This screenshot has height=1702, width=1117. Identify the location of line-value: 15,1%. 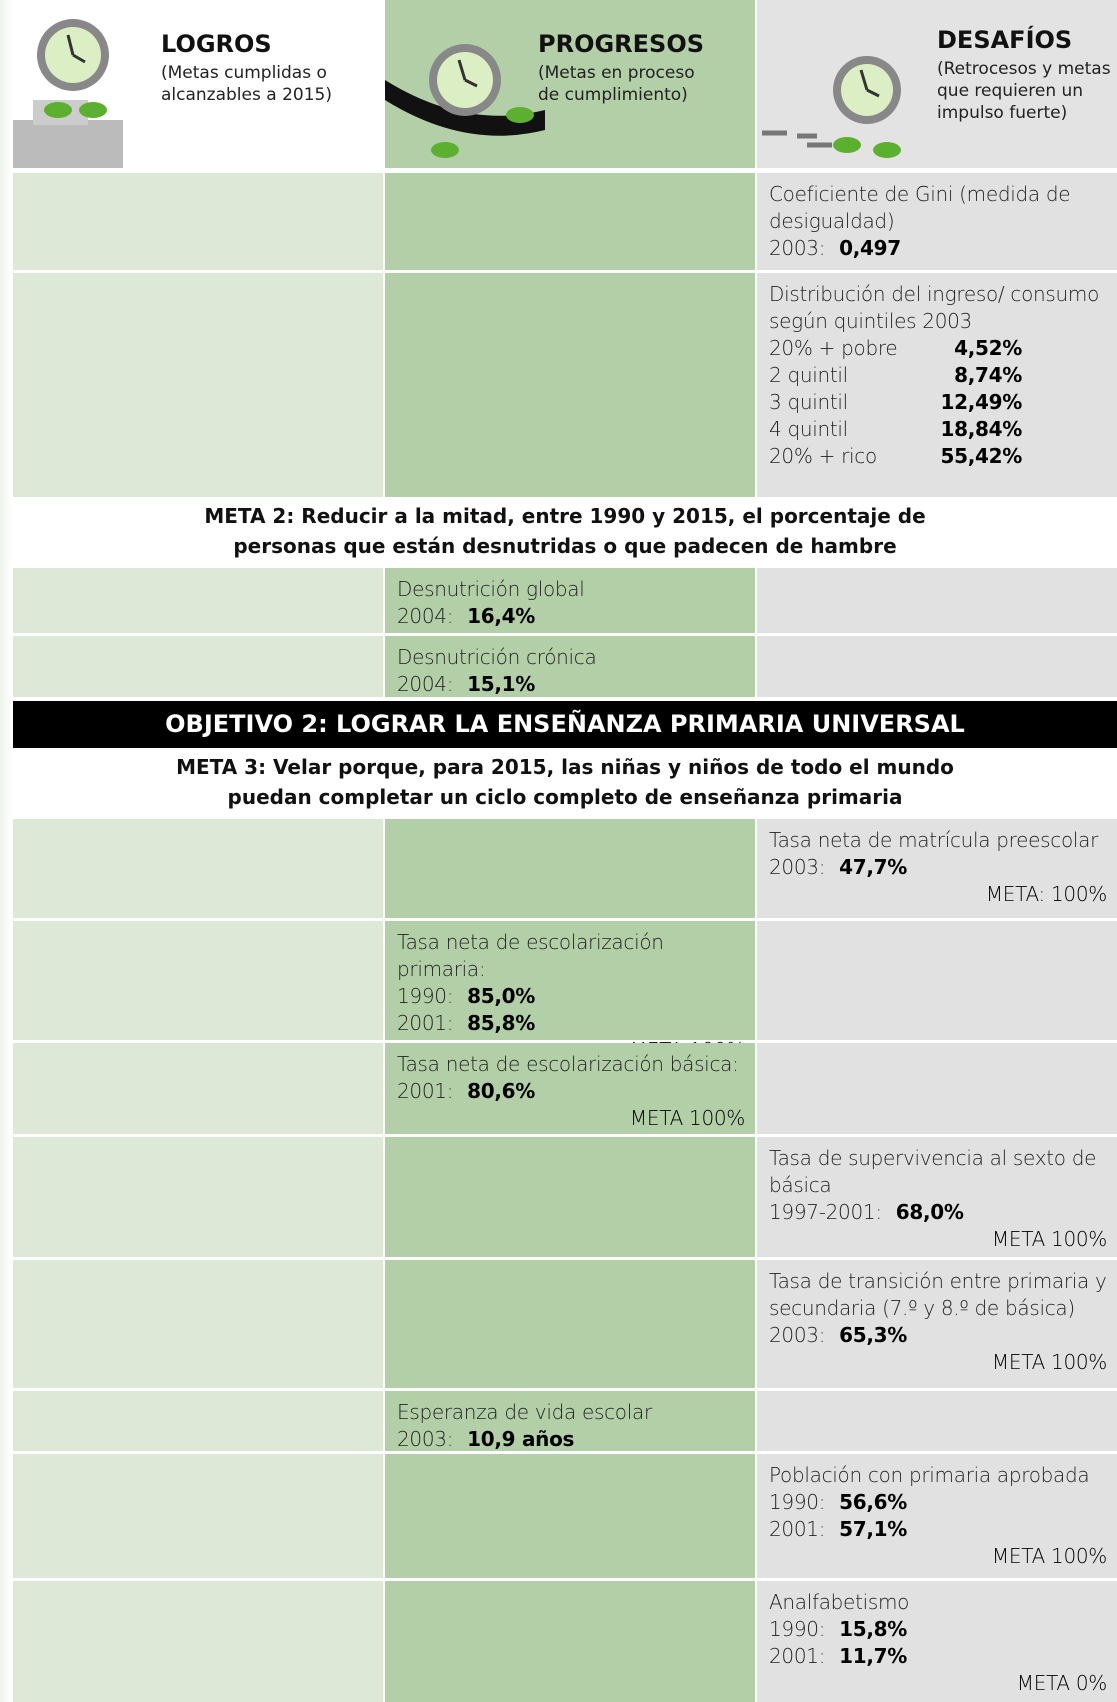
(501, 684).